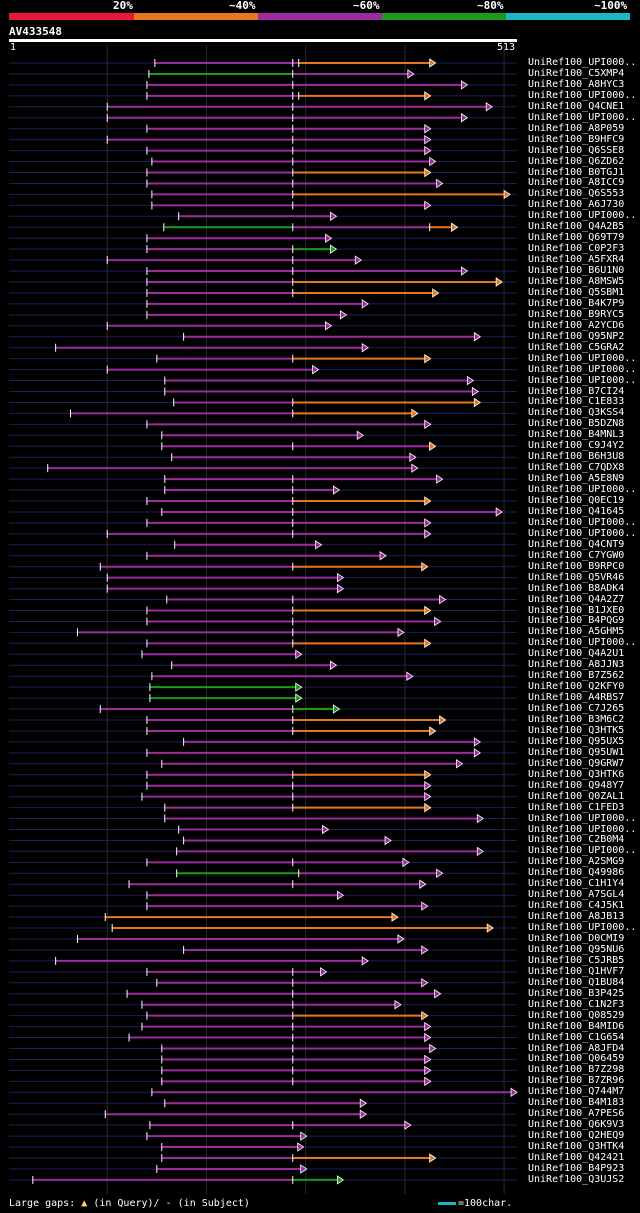 This screenshot has height=1213, width=640. Describe the element at coordinates (576, 544) in the screenshot. I see `hit-name: UniRef100_Q4CNT9` at that location.